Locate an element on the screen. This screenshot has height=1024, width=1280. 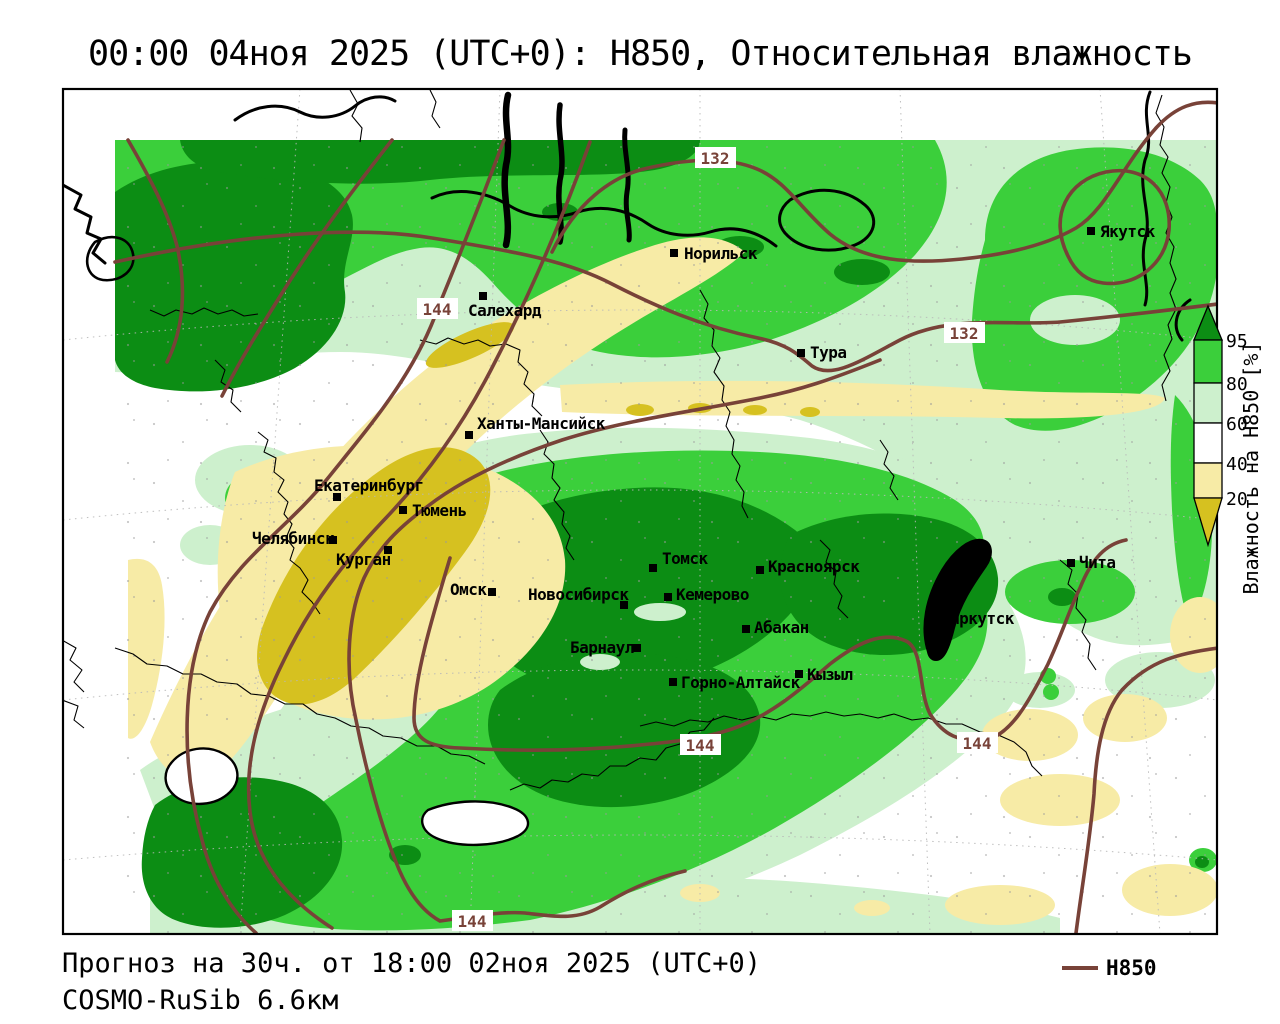
city-label: Горно-Алтайск is located at coordinates (741, 682).